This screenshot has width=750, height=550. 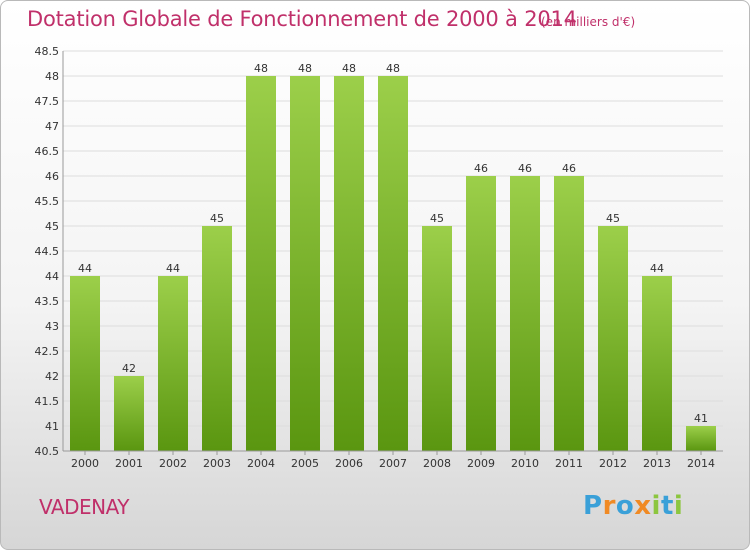 What do you see at coordinates (525, 463) in the screenshot?
I see `x-tick-label: 2010` at bounding box center [525, 463].